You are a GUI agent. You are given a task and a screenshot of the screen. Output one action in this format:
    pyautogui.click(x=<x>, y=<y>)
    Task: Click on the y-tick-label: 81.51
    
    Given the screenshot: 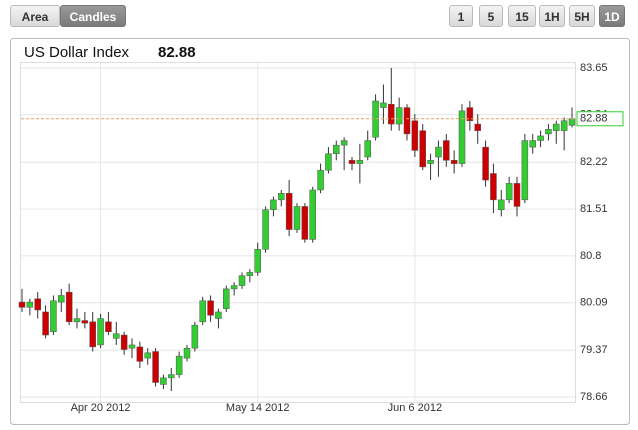 What is the action you would take?
    pyautogui.click(x=594, y=209)
    